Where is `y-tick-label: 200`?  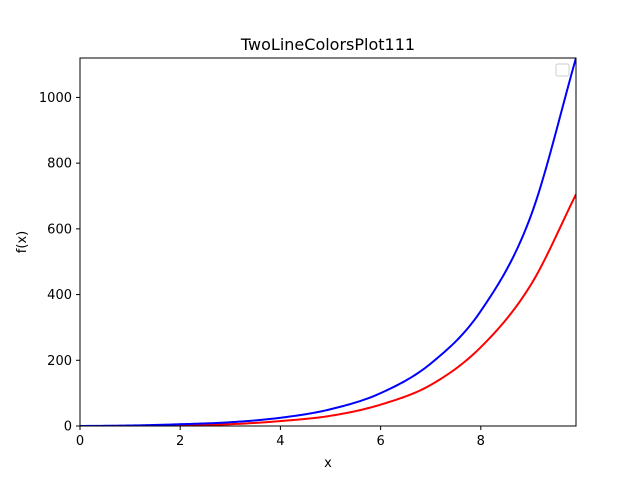
y-tick-label: 200 is located at coordinates (59, 361).